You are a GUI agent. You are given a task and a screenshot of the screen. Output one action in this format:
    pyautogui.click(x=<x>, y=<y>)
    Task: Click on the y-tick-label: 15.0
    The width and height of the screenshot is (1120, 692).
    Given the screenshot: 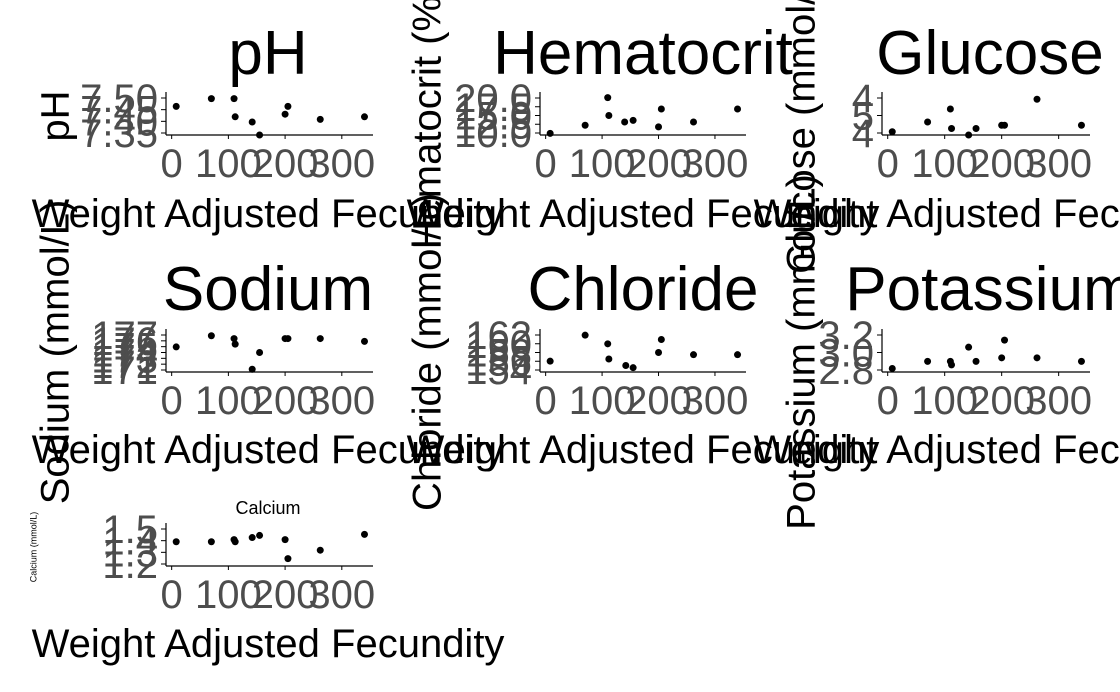 What is the action you would take?
    pyautogui.click(x=493, y=117)
    